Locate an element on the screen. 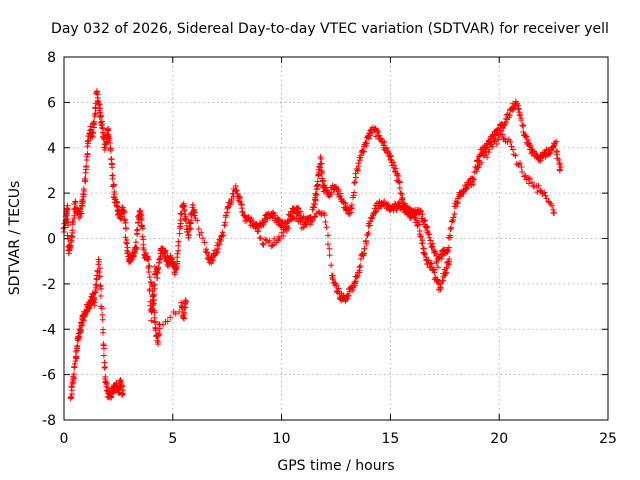 The height and width of the screenshot is (480, 640). y-tick-label: -4 is located at coordinates (49, 330).